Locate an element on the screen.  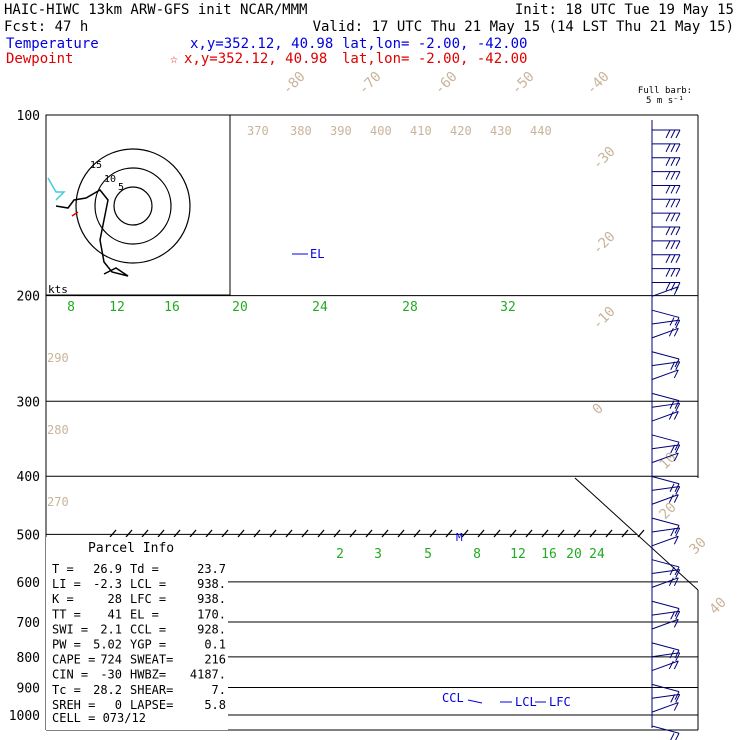
temperature-tick-label: -10 is located at coordinates (604, 318).